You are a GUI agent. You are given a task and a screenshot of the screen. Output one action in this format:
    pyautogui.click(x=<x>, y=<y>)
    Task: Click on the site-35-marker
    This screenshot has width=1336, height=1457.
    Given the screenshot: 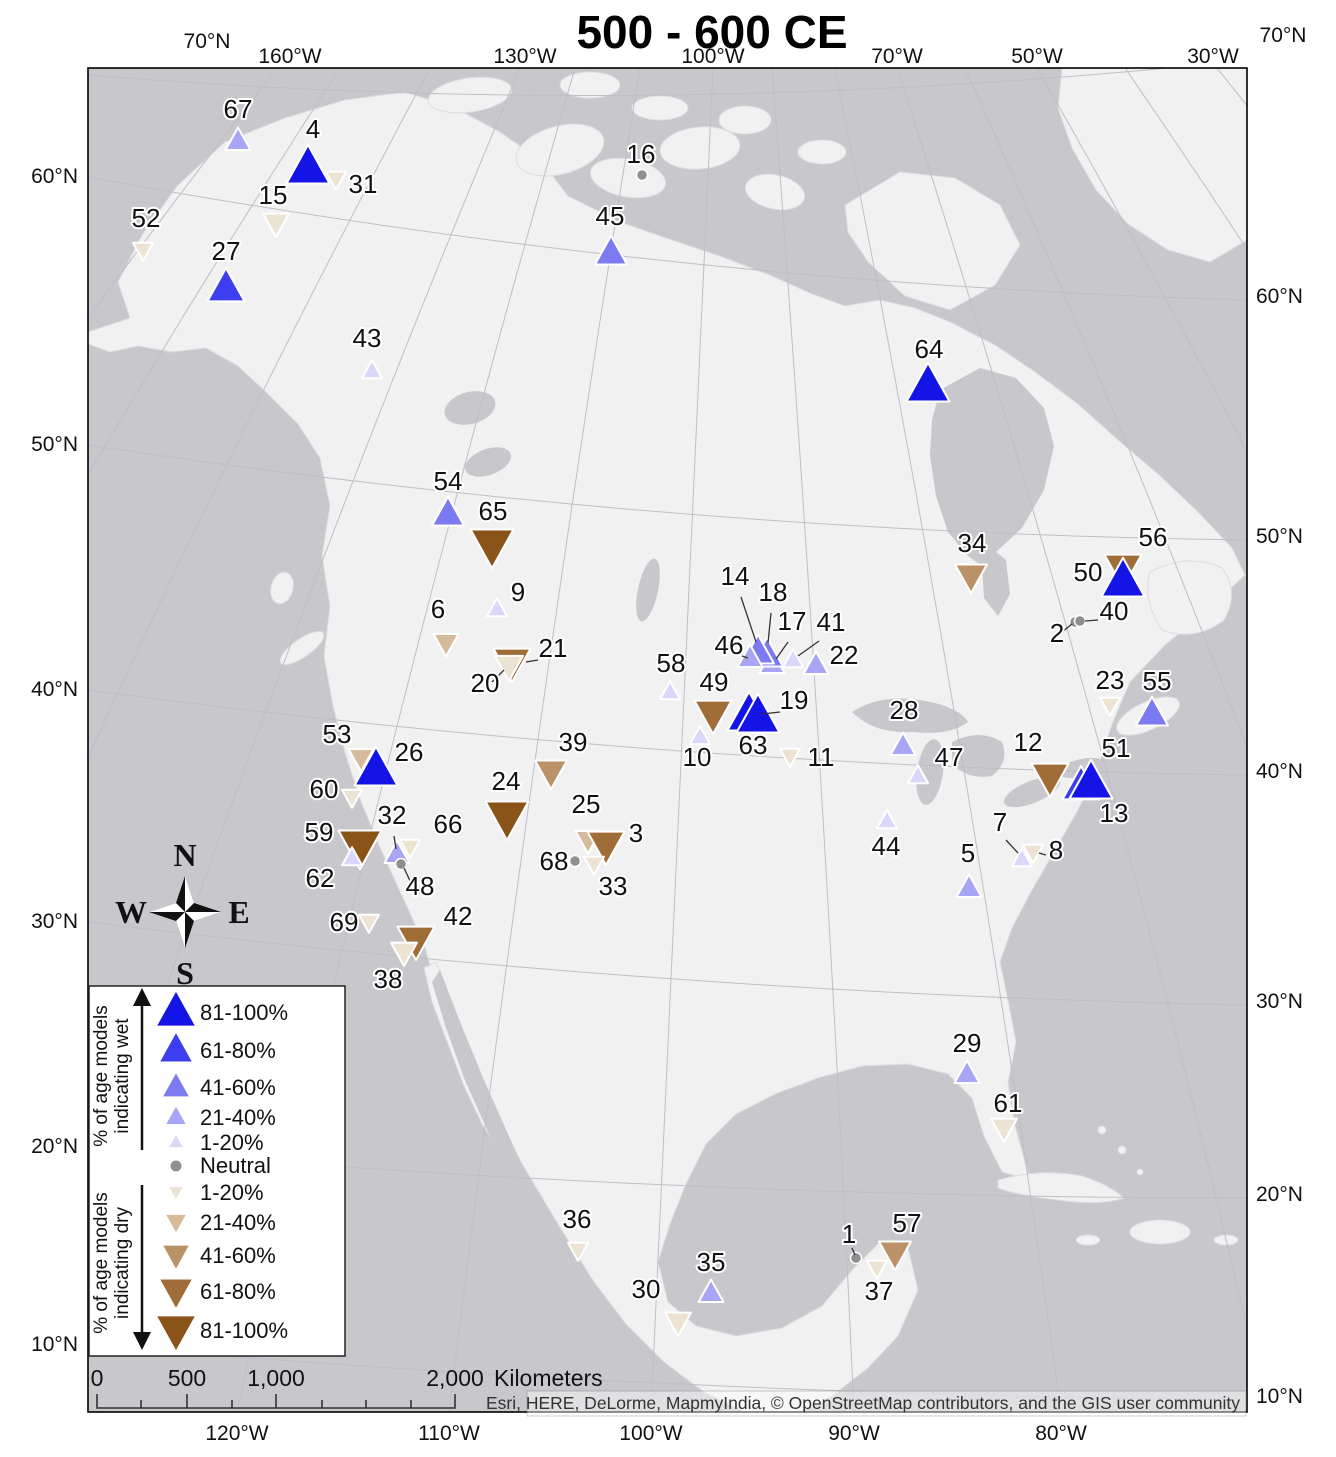 What is the action you would take?
    pyautogui.click(x=711, y=1290)
    